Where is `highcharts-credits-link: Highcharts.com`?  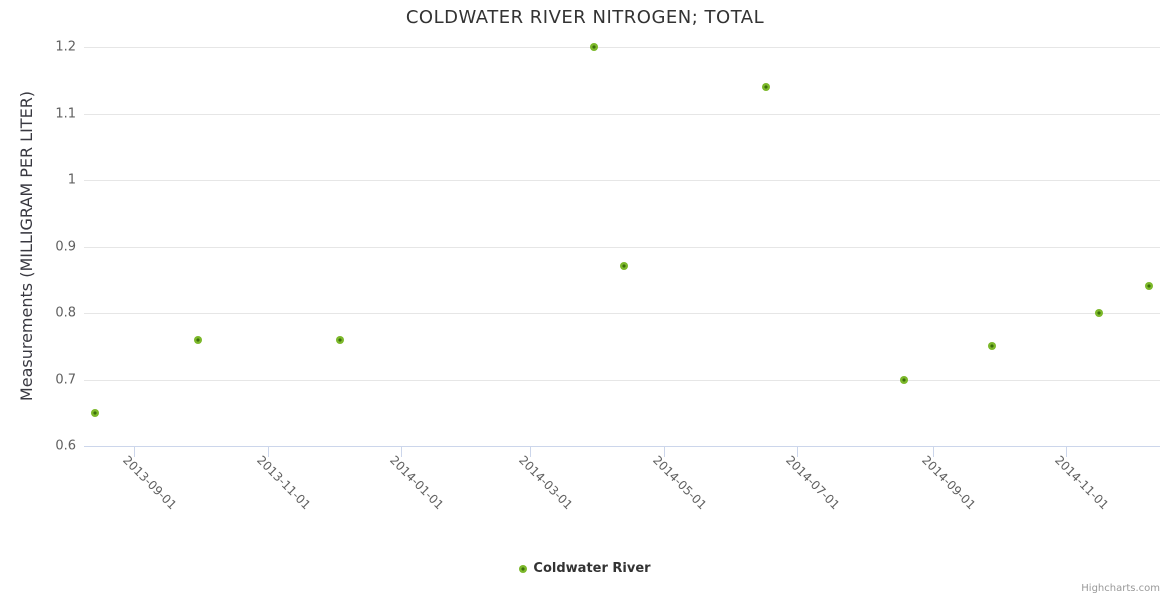 highcharts-credits-link: Highcharts.com is located at coordinates (1120, 588).